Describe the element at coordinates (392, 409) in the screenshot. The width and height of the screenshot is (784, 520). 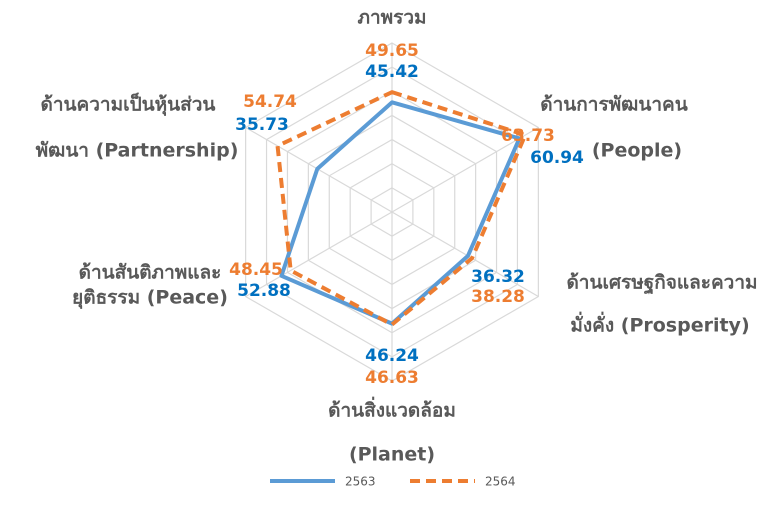
I see `category-label: ด้านสิ่งแวดล้อม` at that location.